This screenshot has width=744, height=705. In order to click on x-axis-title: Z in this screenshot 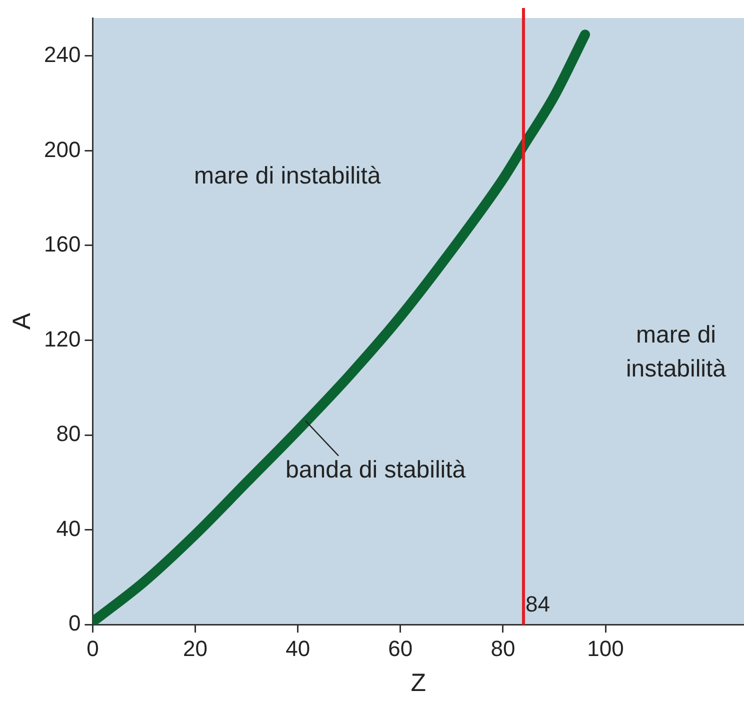, I will do `click(418, 682)`.